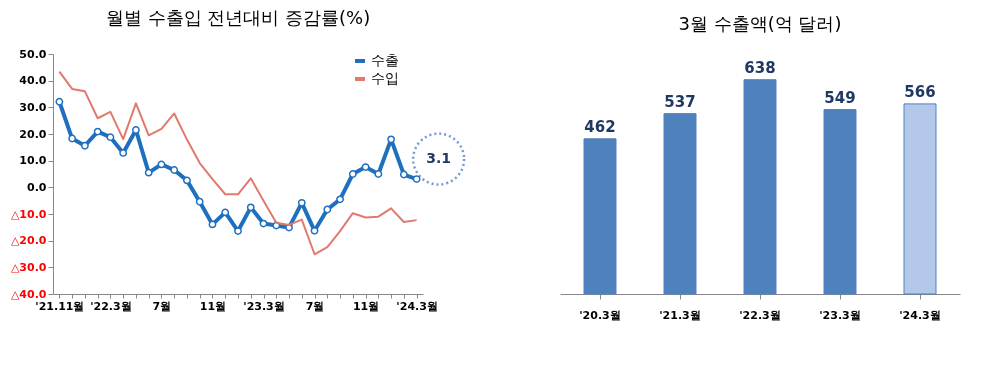 This screenshot has width=1008, height=378. What do you see at coordinates (33, 107) in the screenshot?
I see `y-tick-label: 30.0` at bounding box center [33, 107].